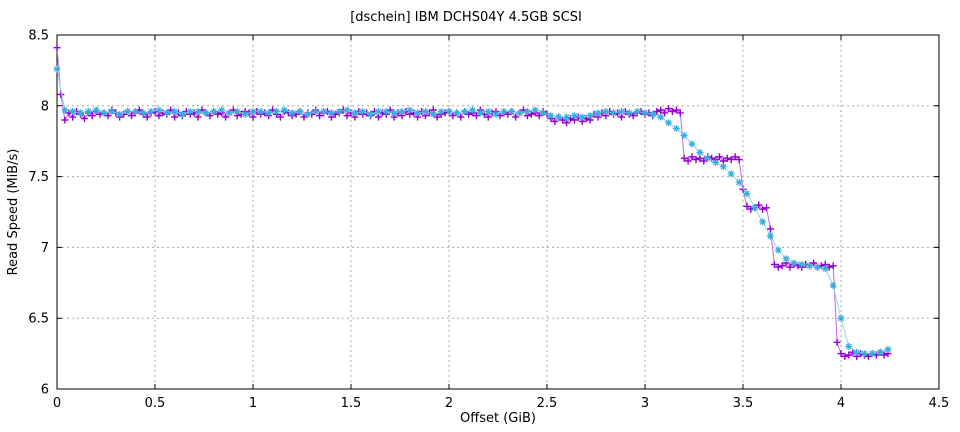  What do you see at coordinates (841, 403) in the screenshot?
I see `x-tick-label: 4` at bounding box center [841, 403].